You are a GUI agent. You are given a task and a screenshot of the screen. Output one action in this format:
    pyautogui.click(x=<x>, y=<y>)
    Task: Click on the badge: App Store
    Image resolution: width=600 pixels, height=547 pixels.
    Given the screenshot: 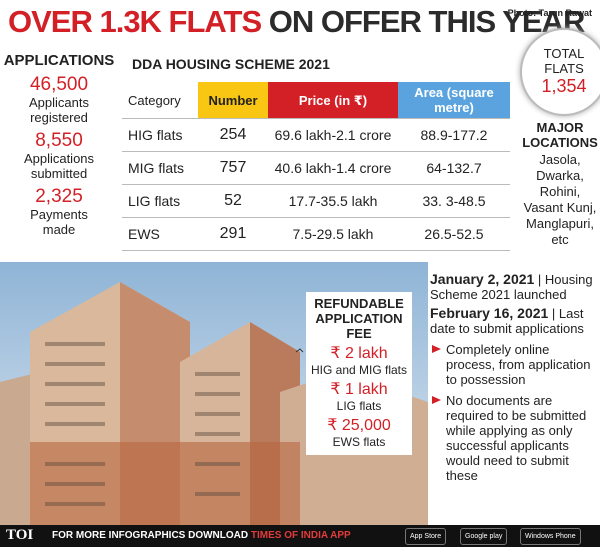 What is the action you would take?
    pyautogui.click(x=426, y=536)
    